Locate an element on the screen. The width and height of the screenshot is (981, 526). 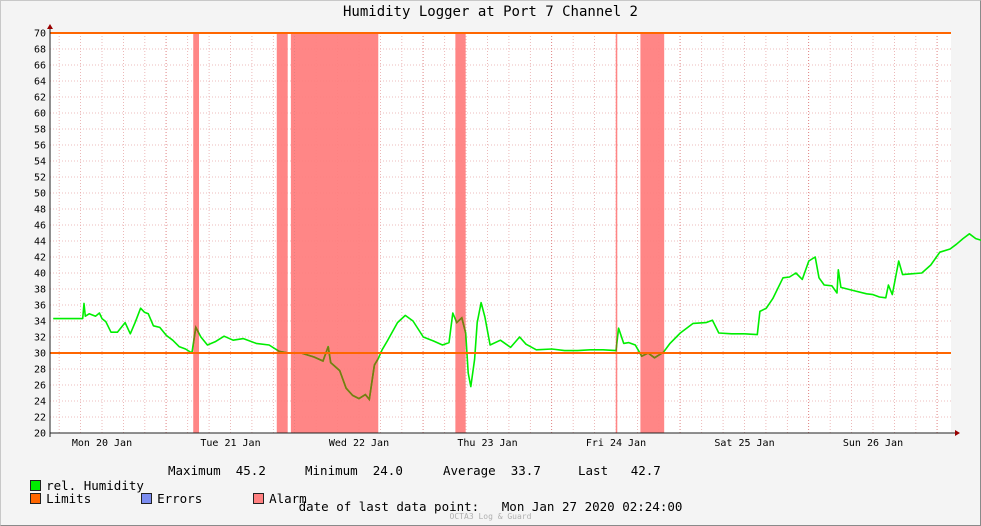
x-tick-label: Wed 22 Jan is located at coordinates (359, 443).